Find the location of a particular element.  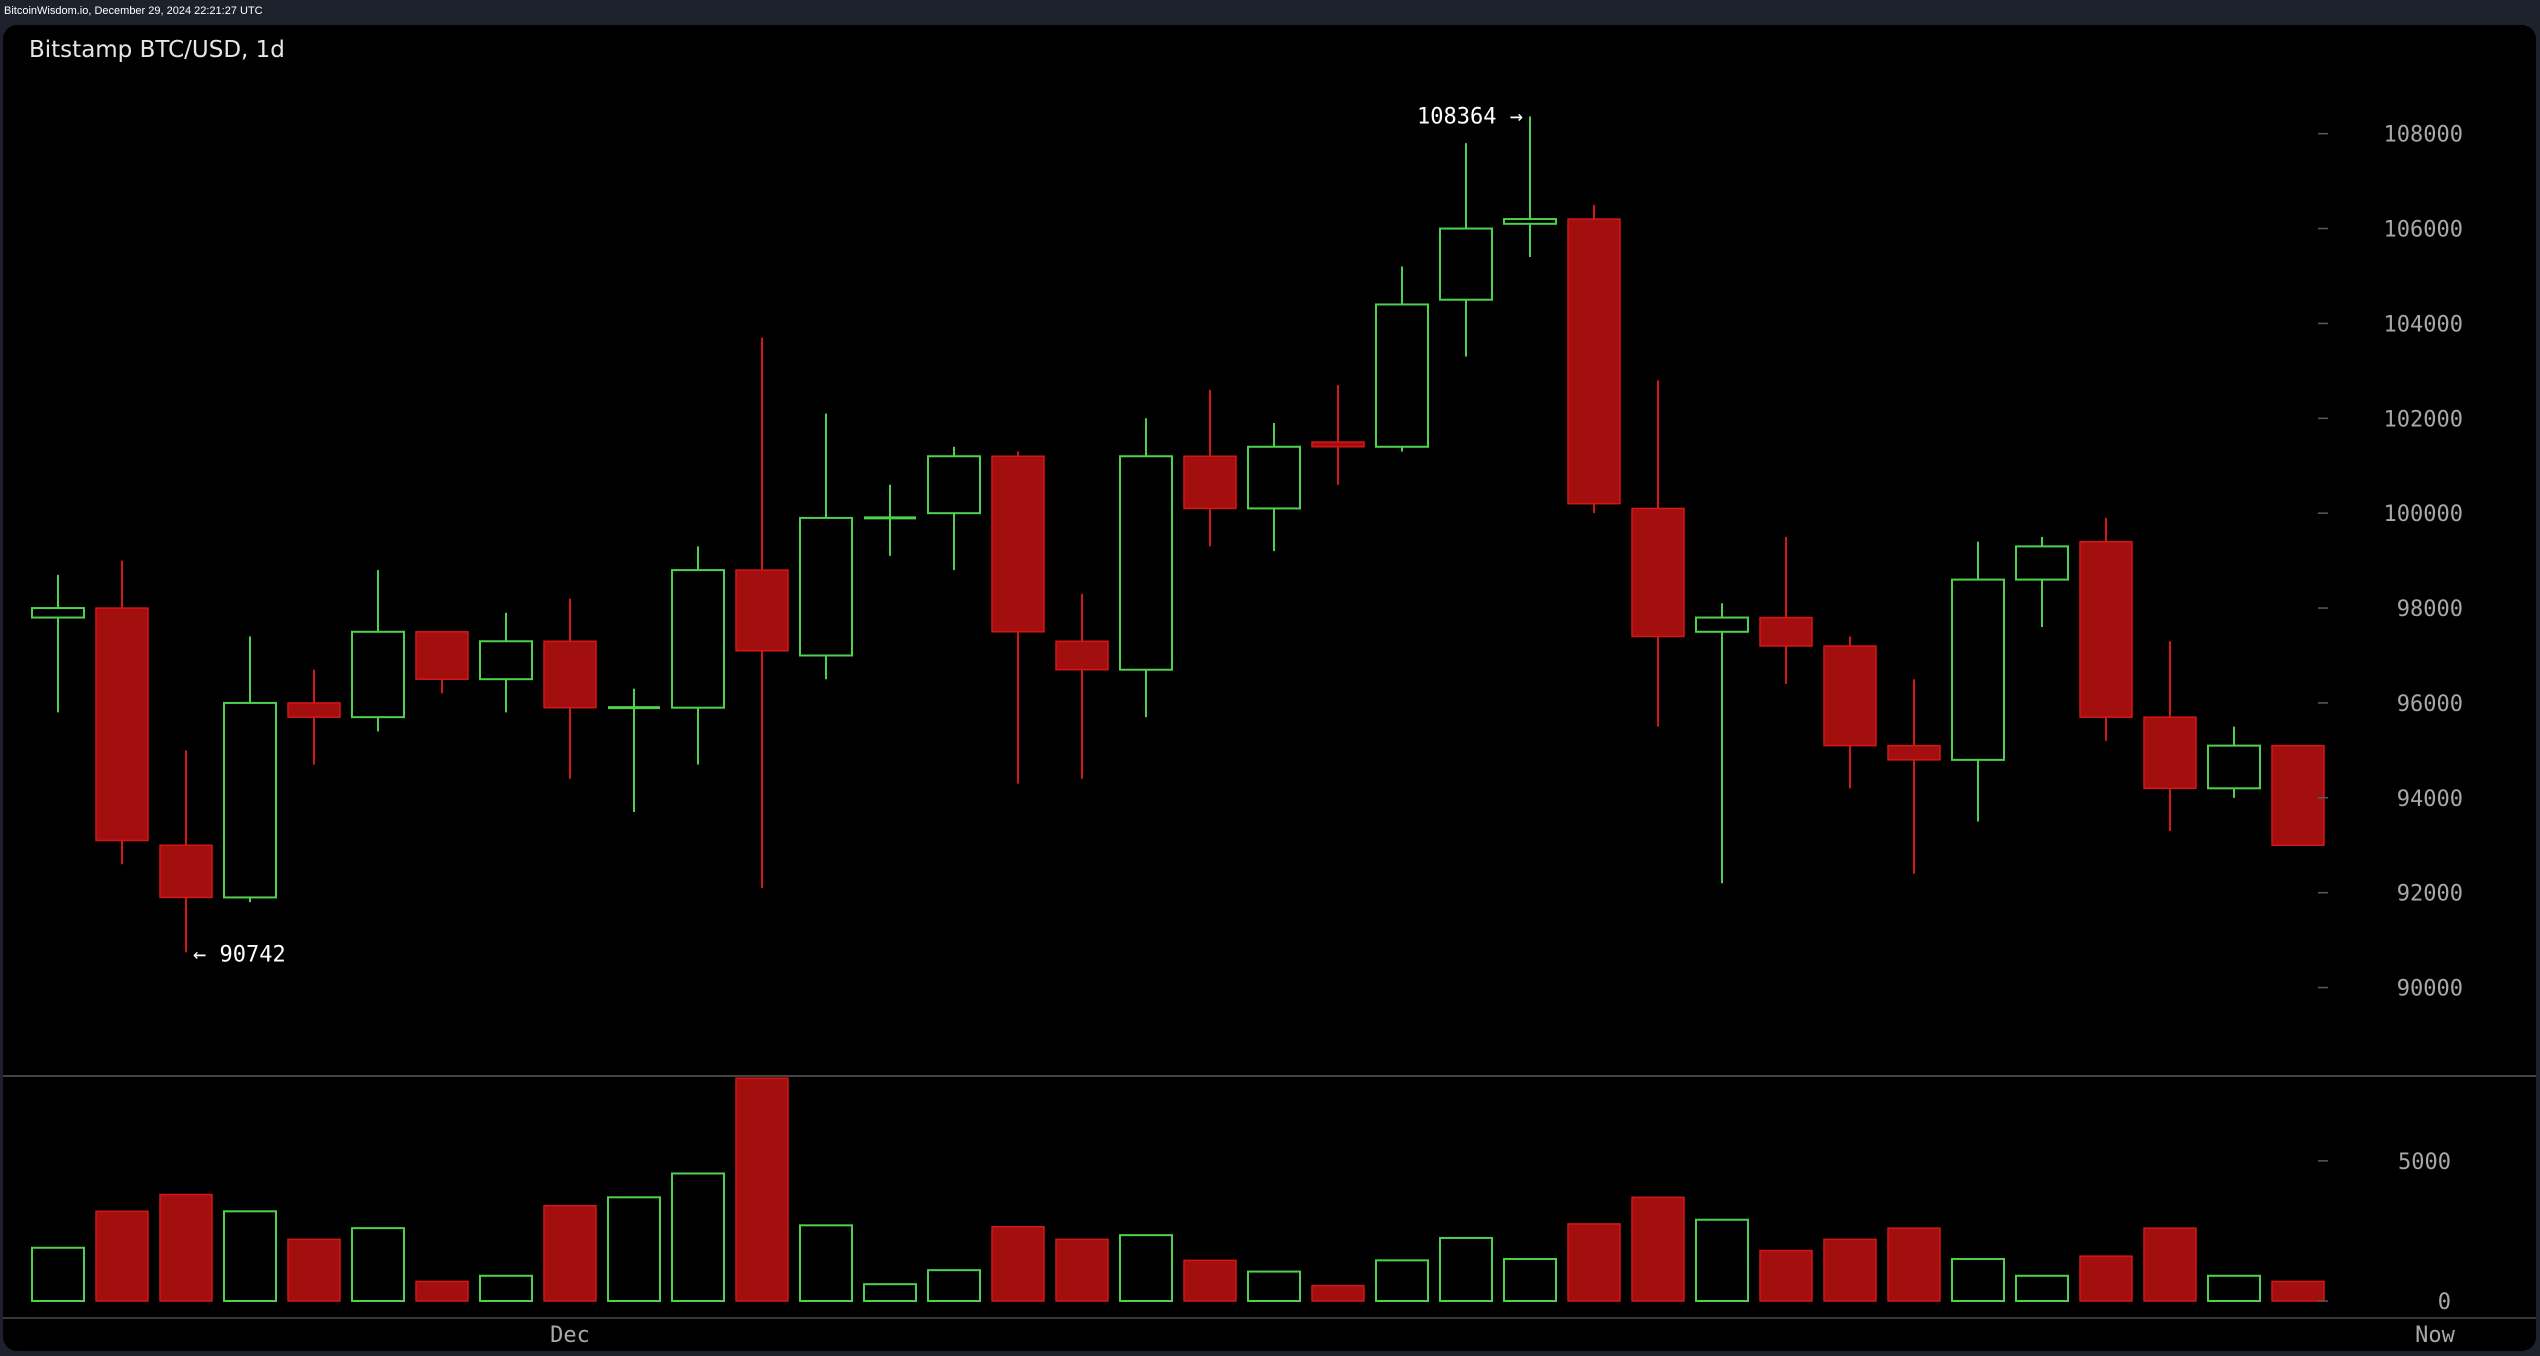

time-label: Now is located at coordinates (2435, 1335).